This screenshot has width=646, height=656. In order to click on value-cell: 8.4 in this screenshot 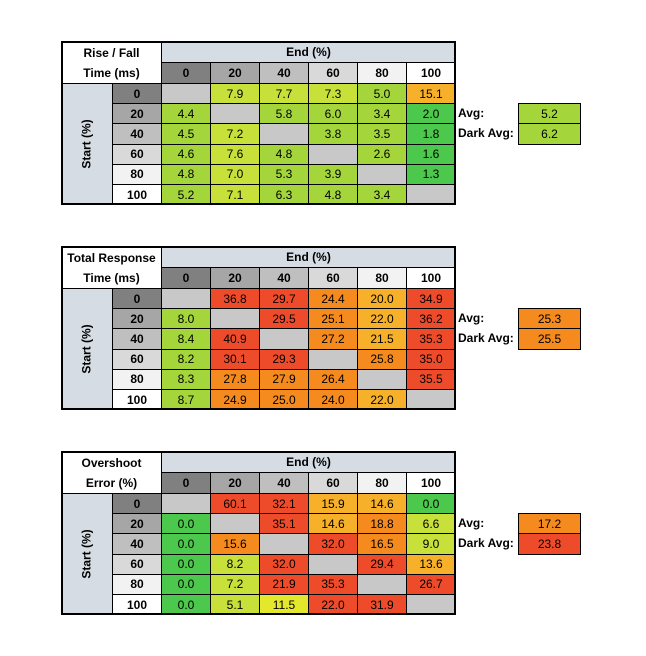, I will do `click(186, 339)`.